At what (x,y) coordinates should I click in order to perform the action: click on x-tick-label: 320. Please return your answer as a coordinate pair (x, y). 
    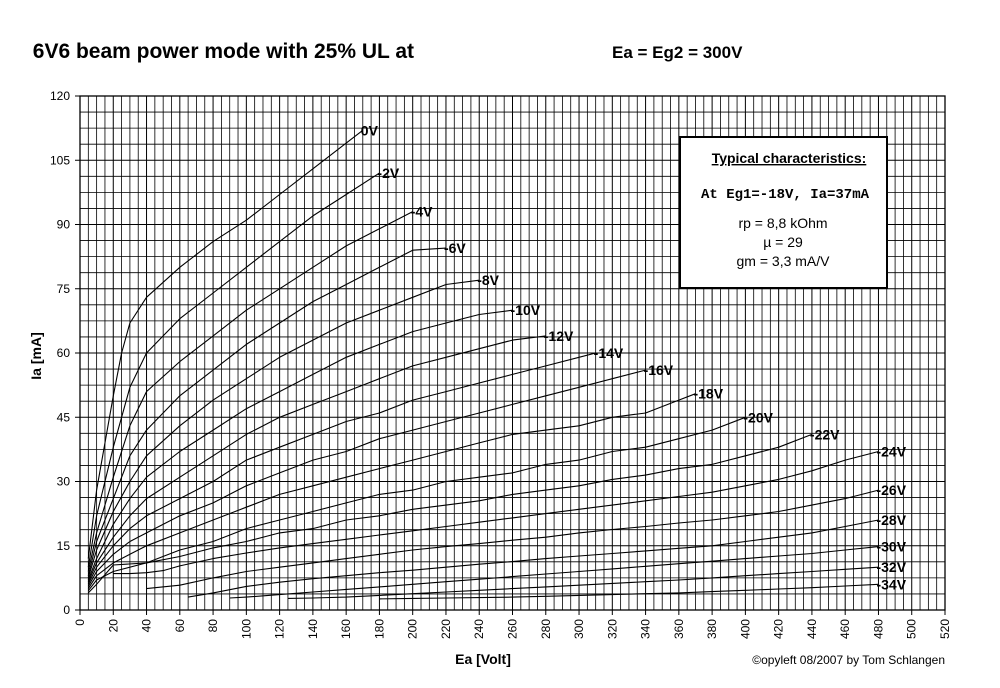
    Looking at the image, I should click on (612, 629).